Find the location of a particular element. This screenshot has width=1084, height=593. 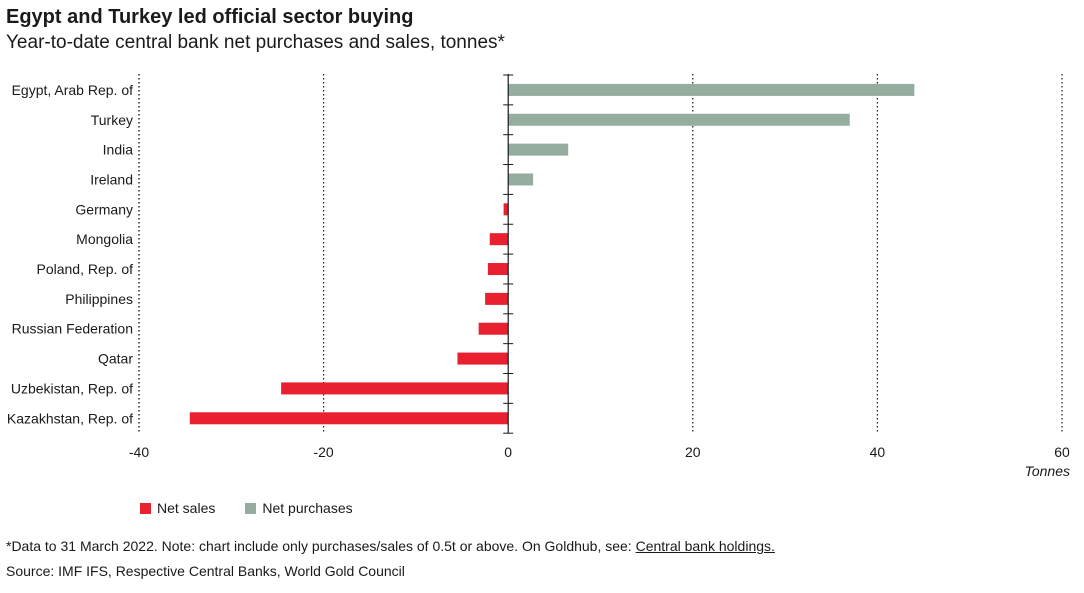

category-label: Egypt, Arab Rep. of is located at coordinates (73, 90).